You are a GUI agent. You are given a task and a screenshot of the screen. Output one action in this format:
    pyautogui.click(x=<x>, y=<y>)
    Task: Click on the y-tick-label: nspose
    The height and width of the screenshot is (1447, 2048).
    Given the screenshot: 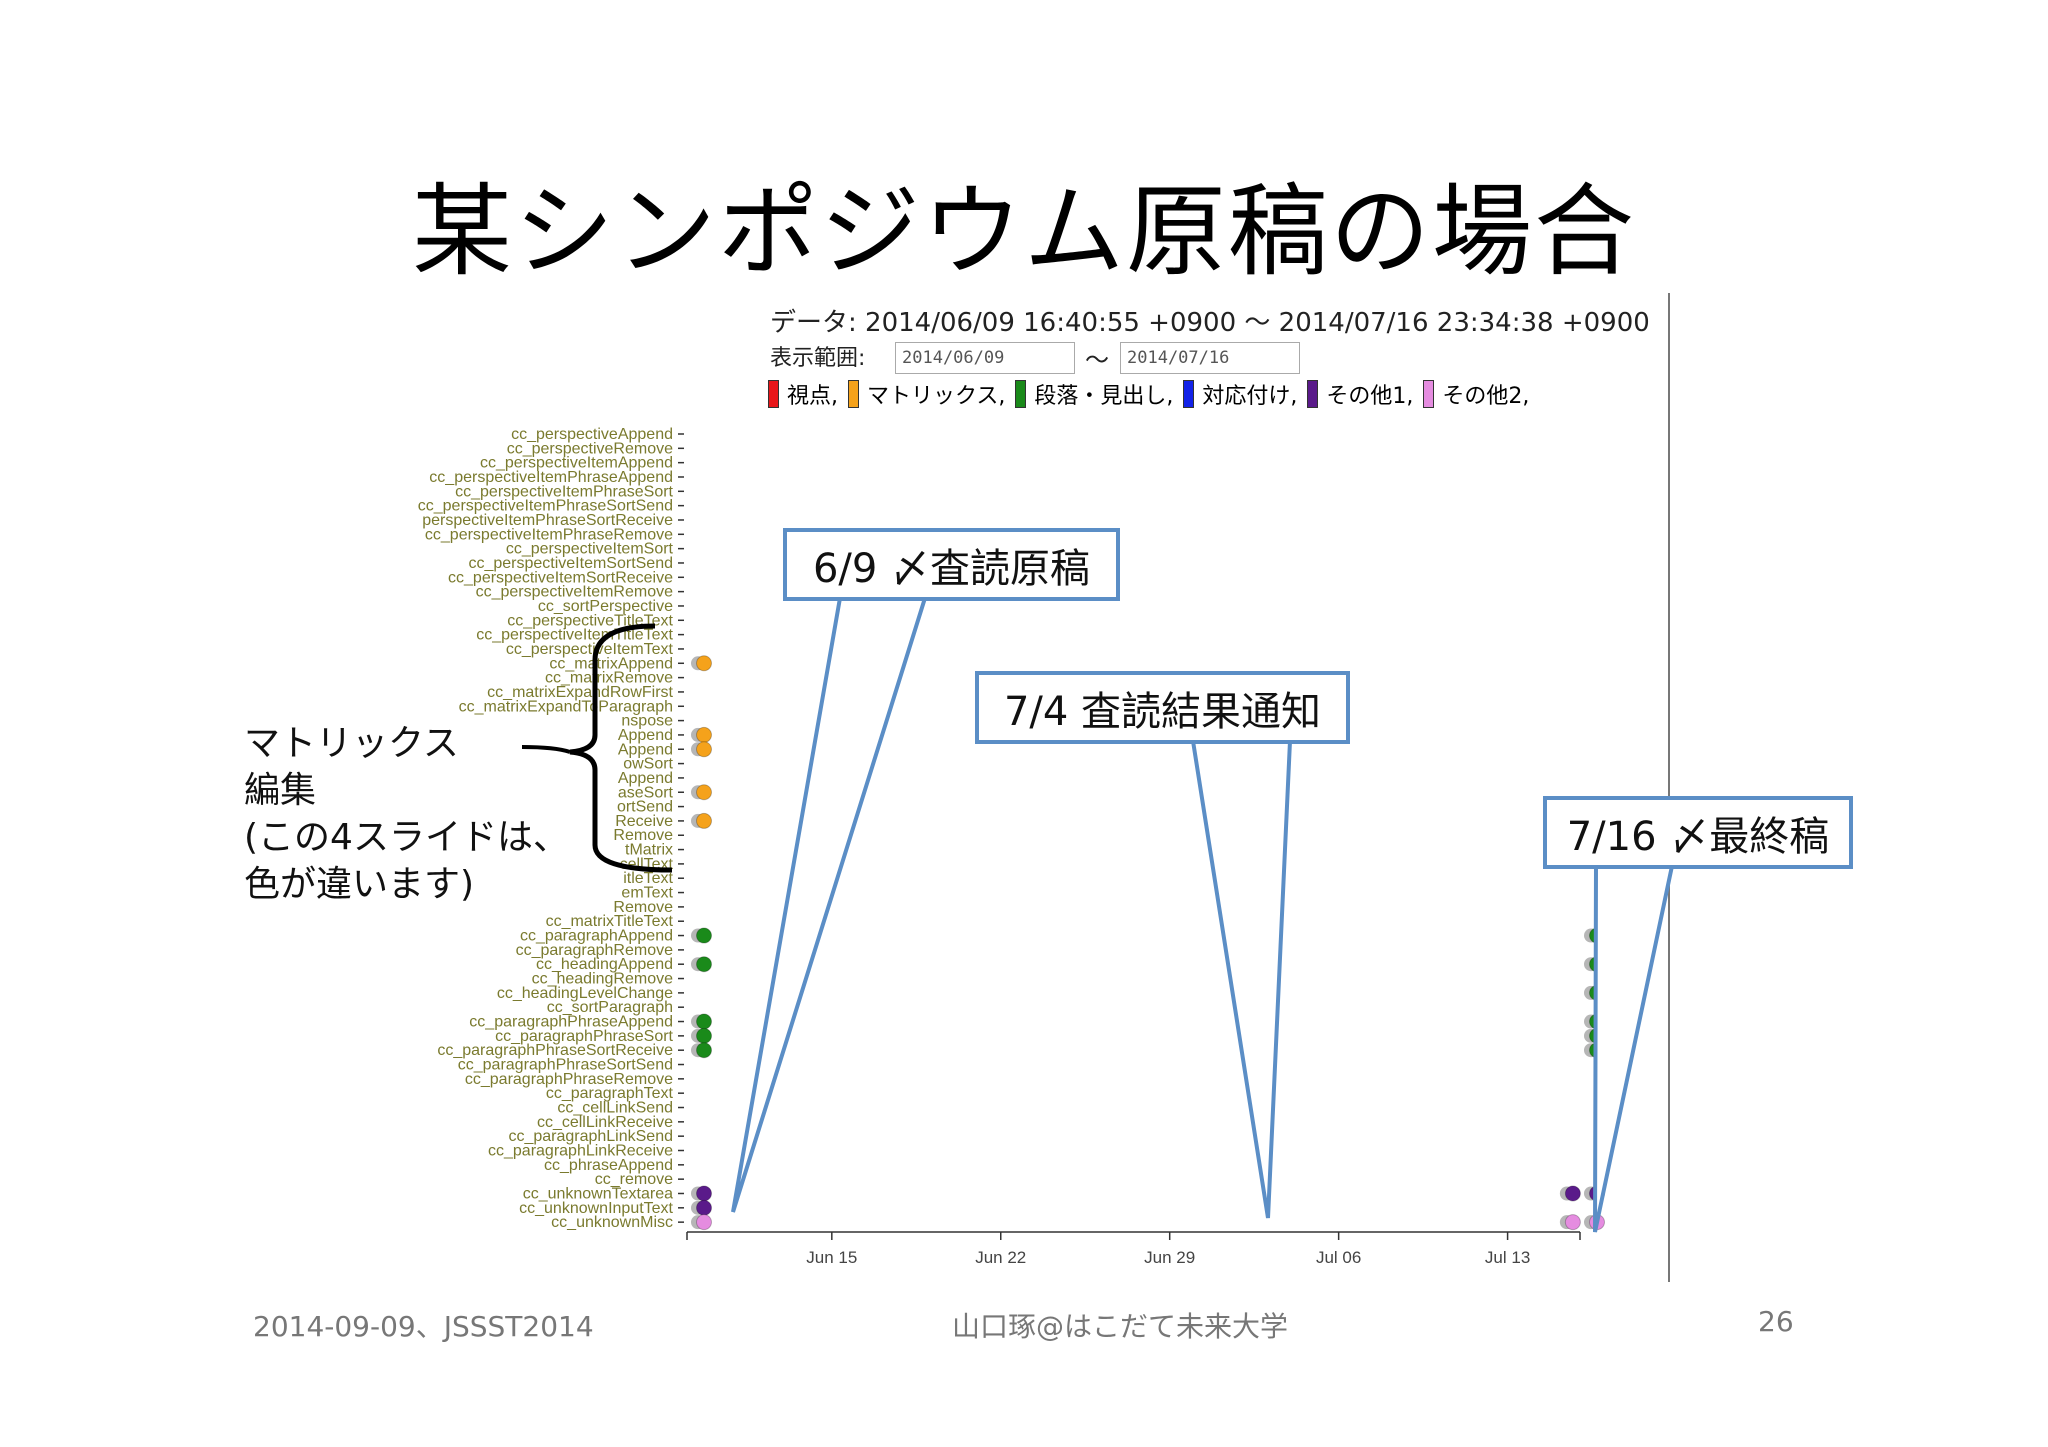 What is the action you would take?
    pyautogui.click(x=647, y=721)
    